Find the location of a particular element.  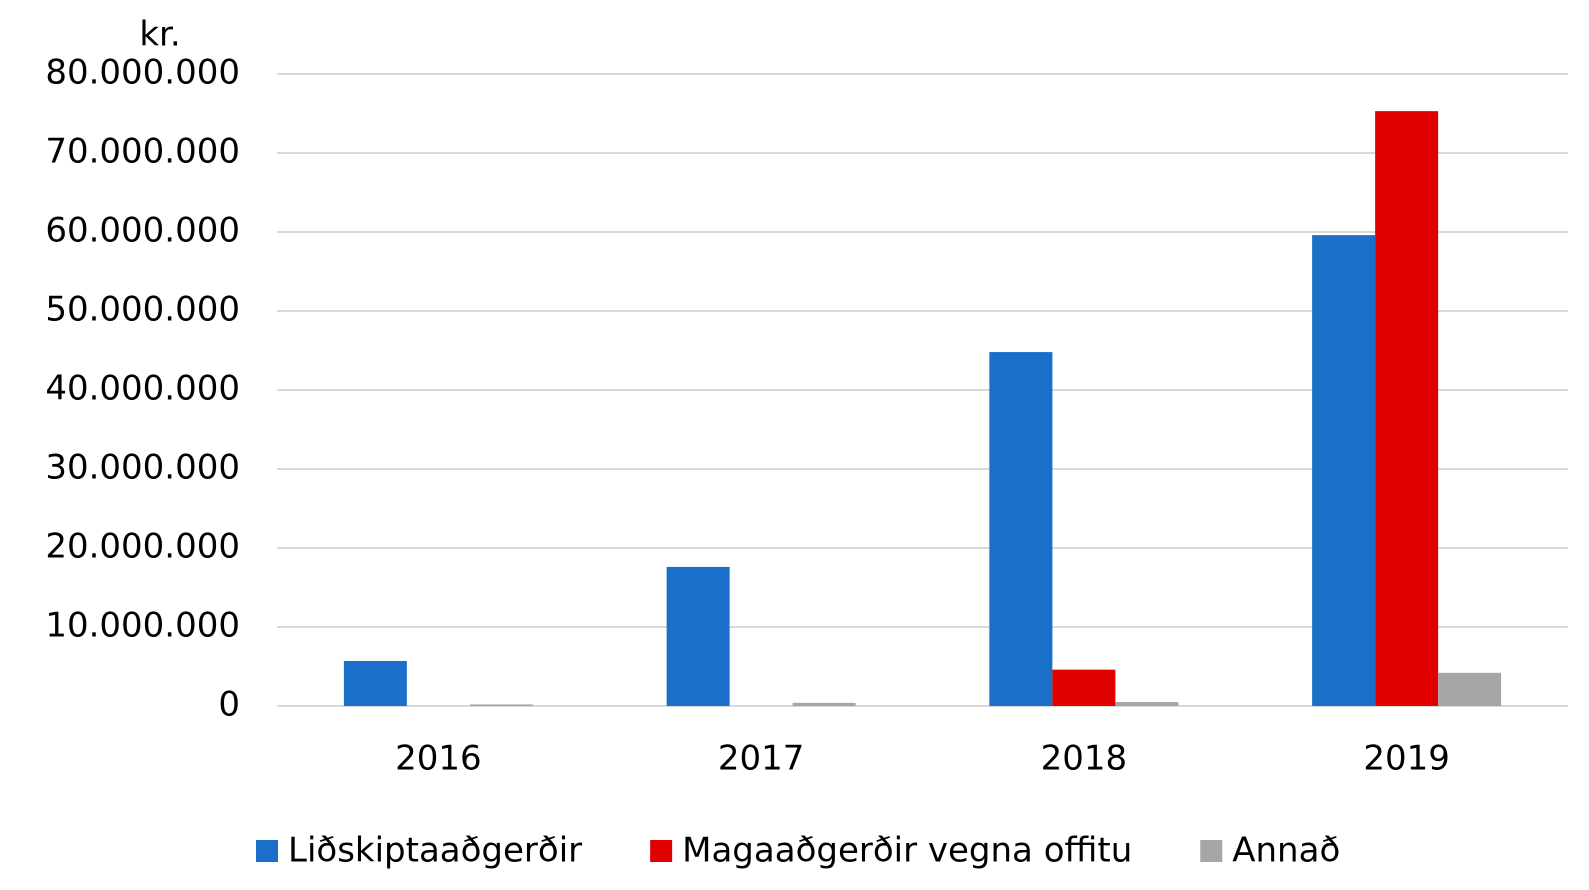

x-tick-label: 2019 is located at coordinates (1406, 759).